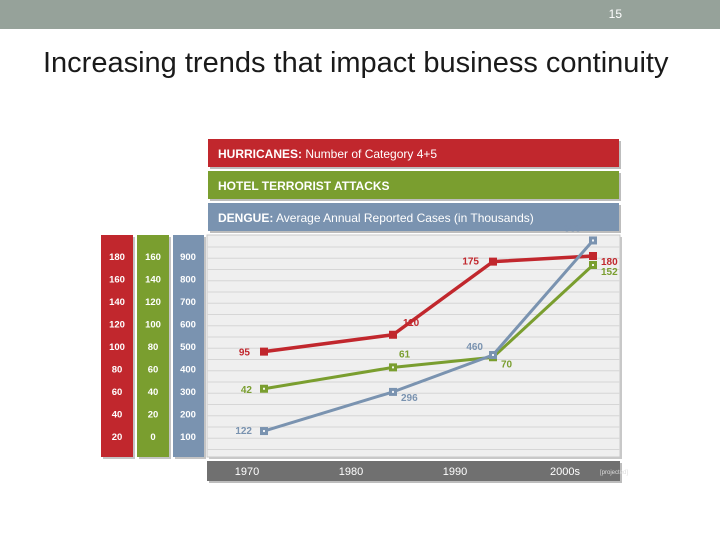 The width and height of the screenshot is (720, 540). Describe the element at coordinates (614, 473) in the screenshot. I see `x-note: [projected]` at that location.